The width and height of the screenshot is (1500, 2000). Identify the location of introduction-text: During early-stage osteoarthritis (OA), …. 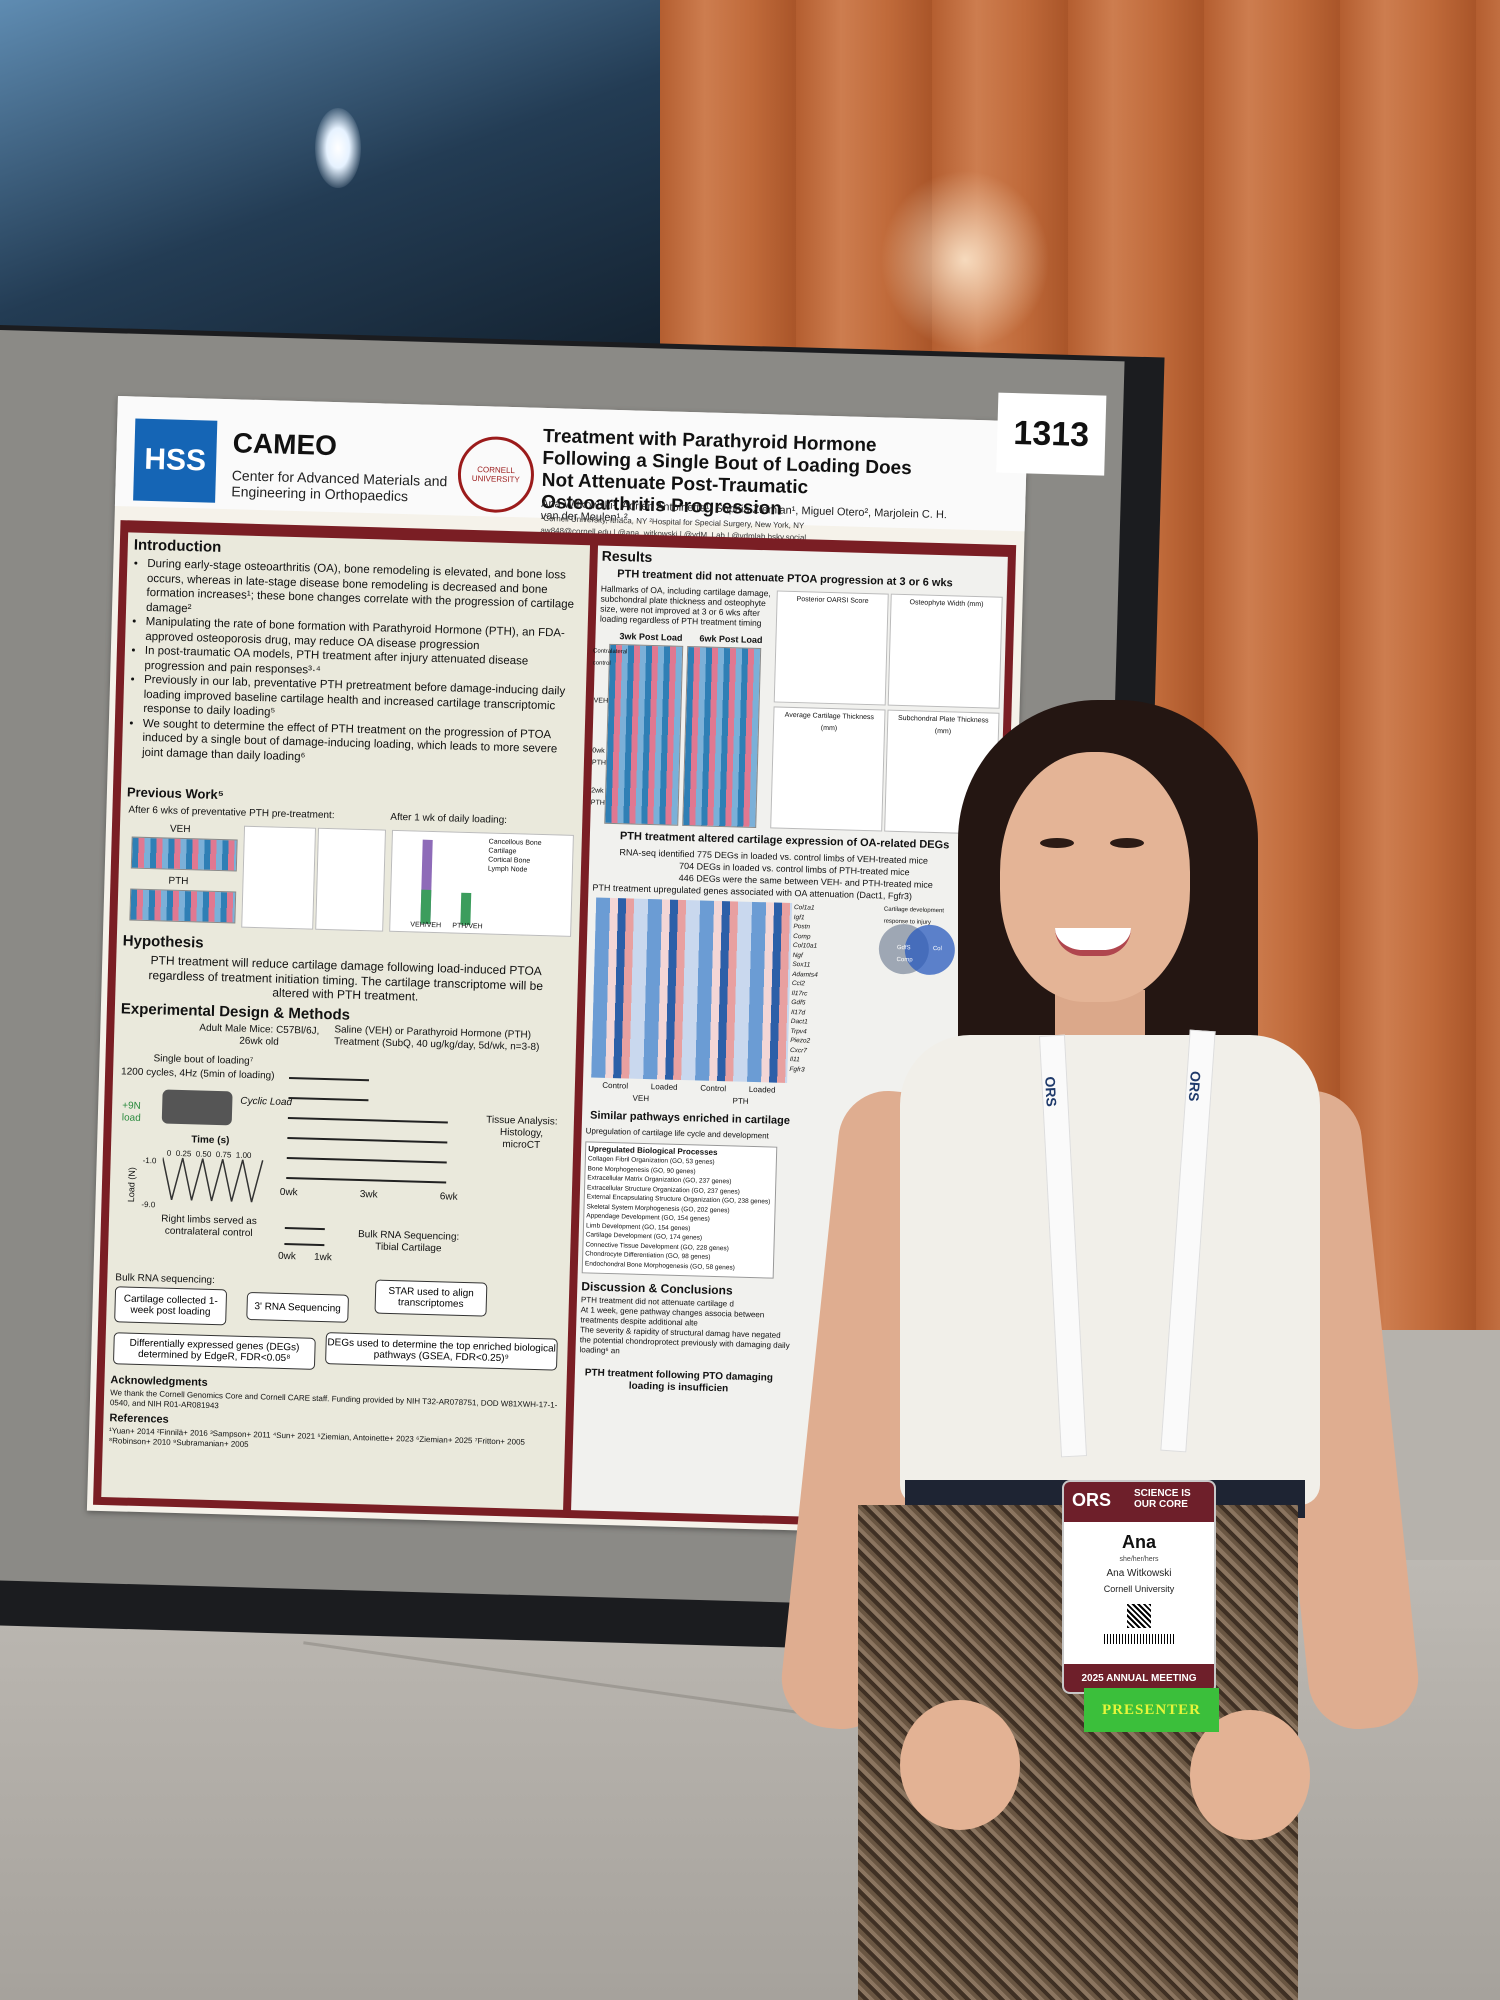
(354, 663).